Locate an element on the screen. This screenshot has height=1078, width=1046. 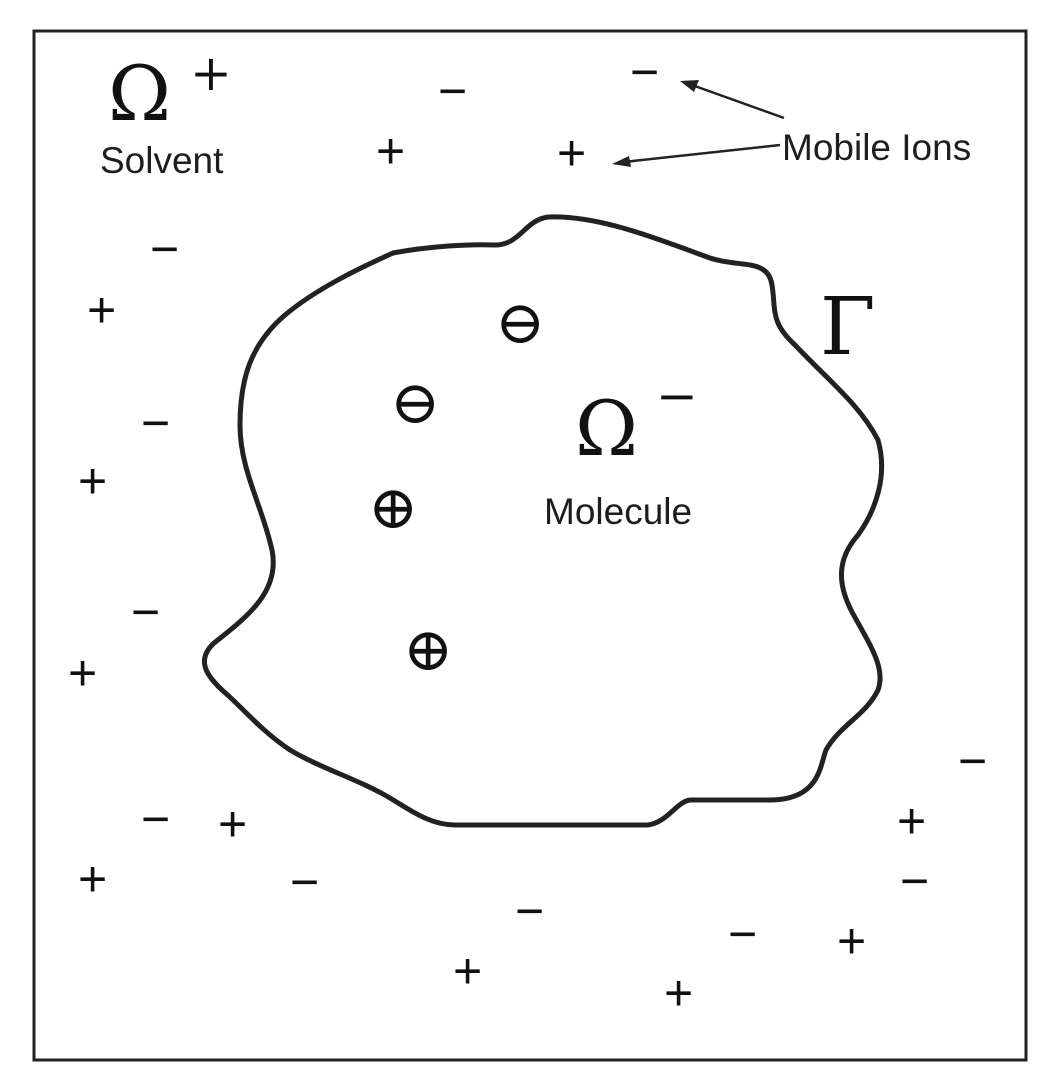
solvent-superscript: + is located at coordinates (211, 73).